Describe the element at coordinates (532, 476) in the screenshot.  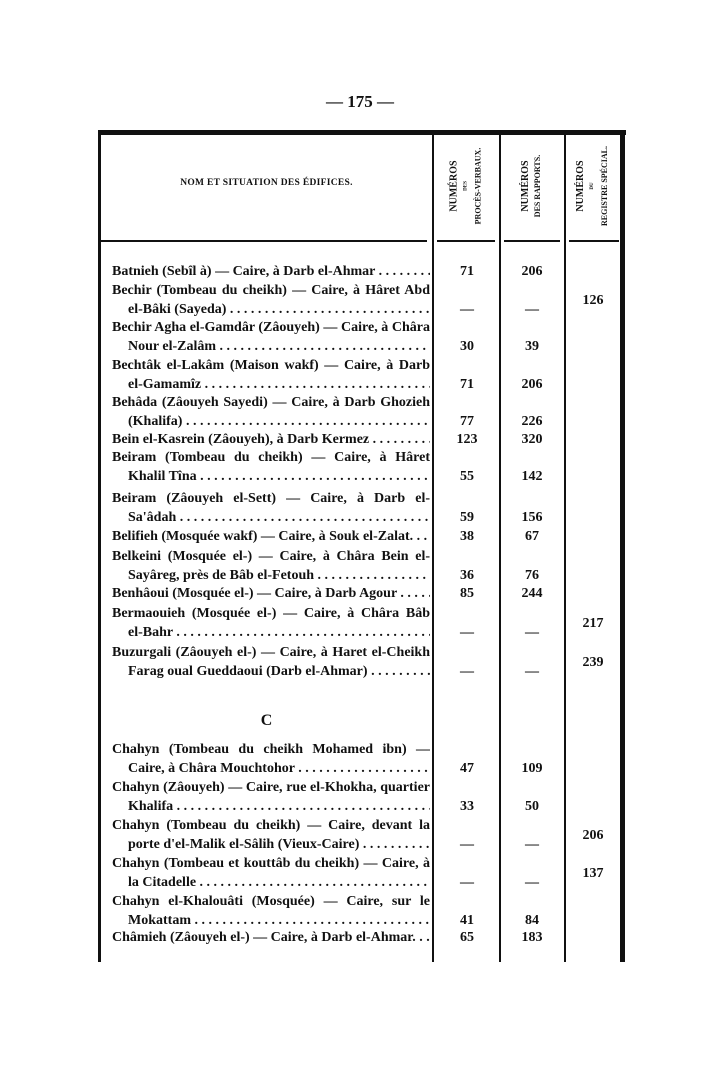
I see `cell-rapports: 142` at that location.